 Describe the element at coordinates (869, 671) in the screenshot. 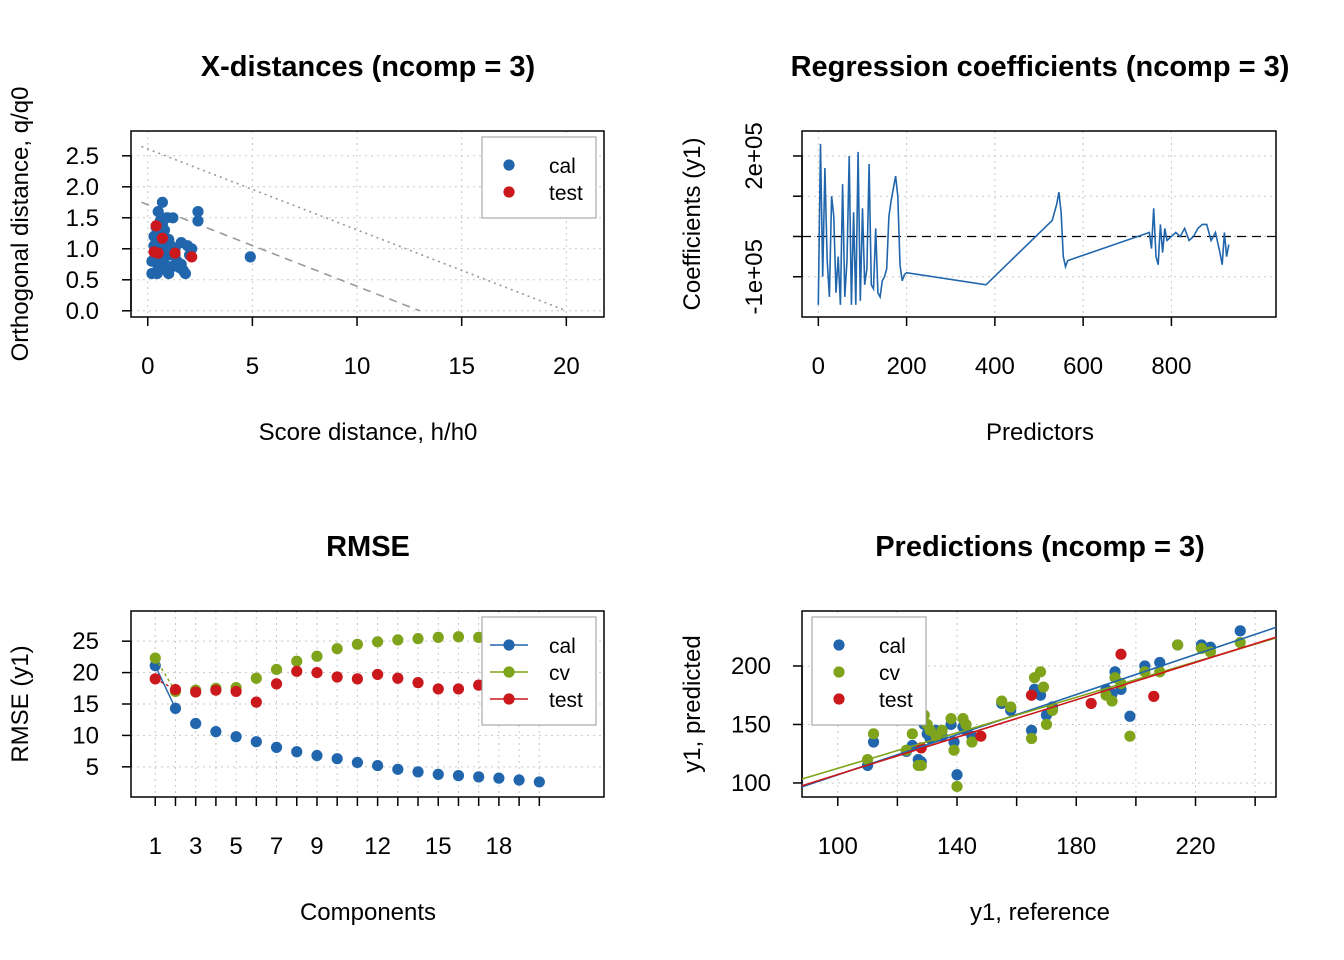

I see `predictions-legend` at that location.